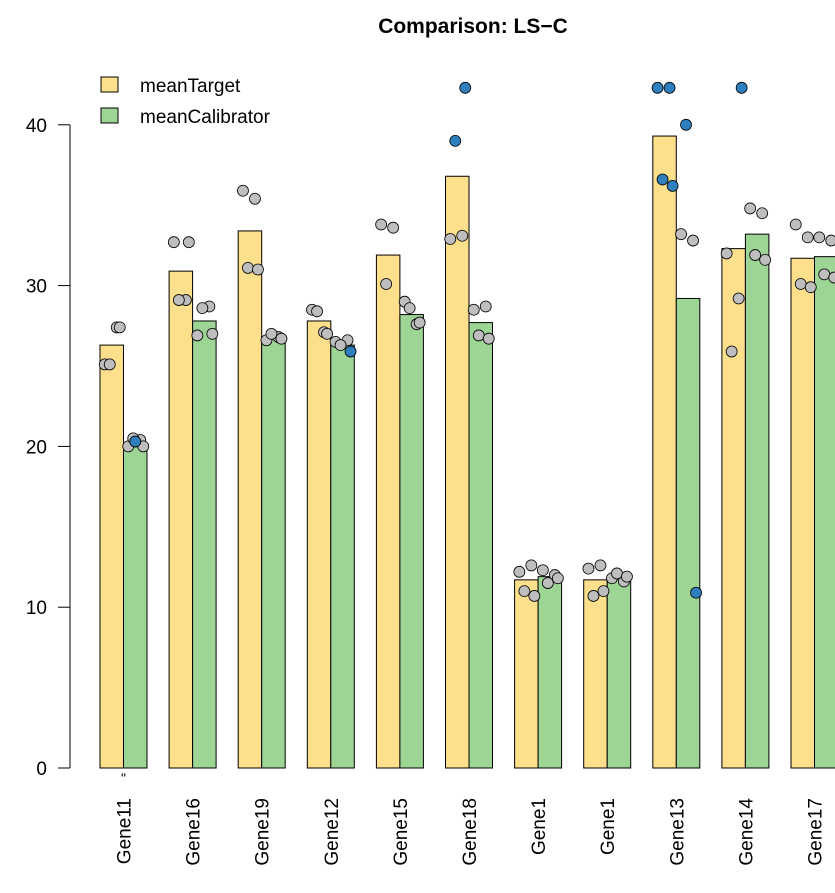  What do you see at coordinates (109, 84) in the screenshot?
I see `legend-swatch-meanTarget` at bounding box center [109, 84].